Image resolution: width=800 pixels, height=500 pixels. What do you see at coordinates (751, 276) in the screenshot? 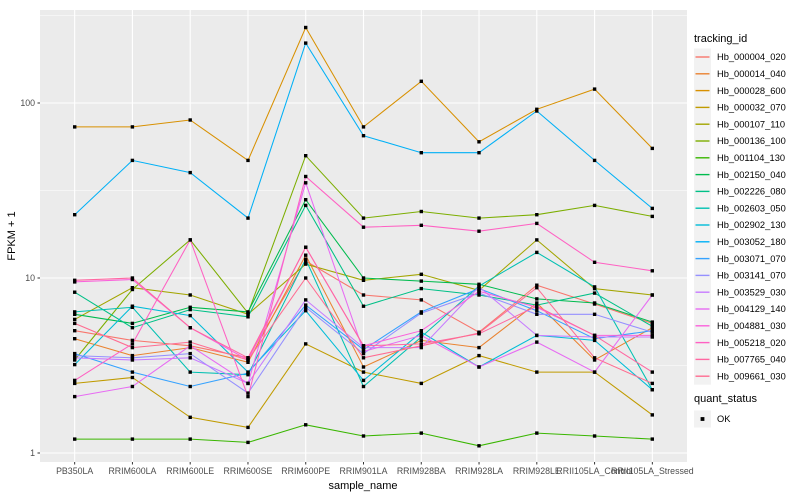
I see `legend-label-Hb_003141_070: Hb_003141_070` at bounding box center [751, 276].